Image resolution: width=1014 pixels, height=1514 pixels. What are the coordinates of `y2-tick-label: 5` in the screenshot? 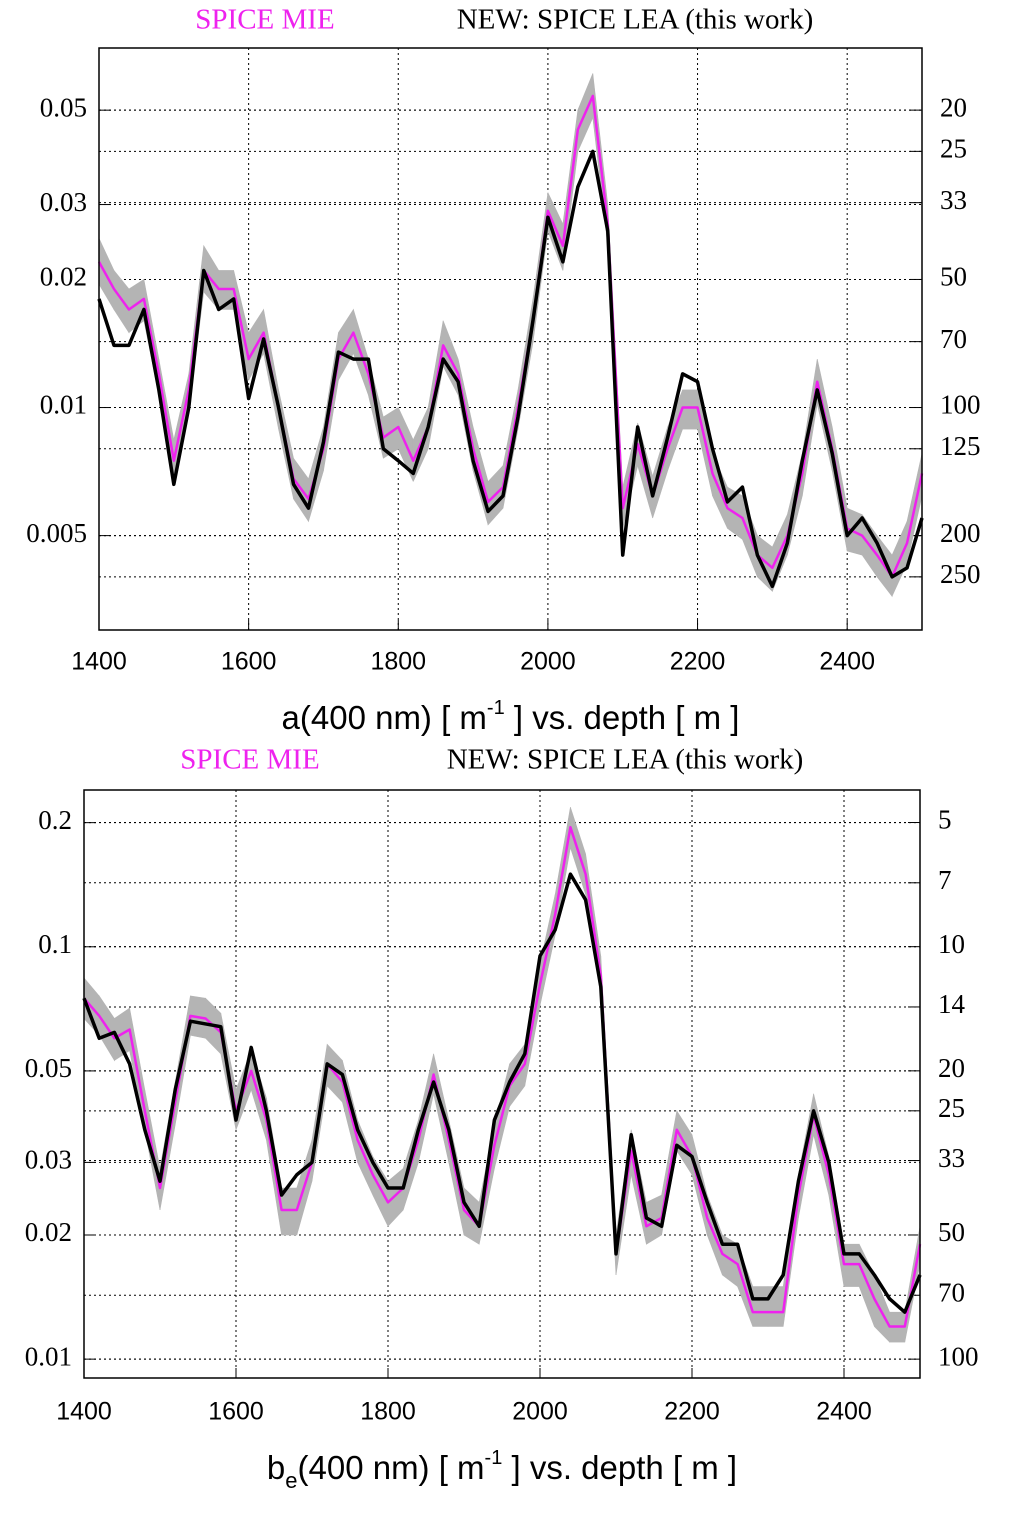 It's located at (945, 820).